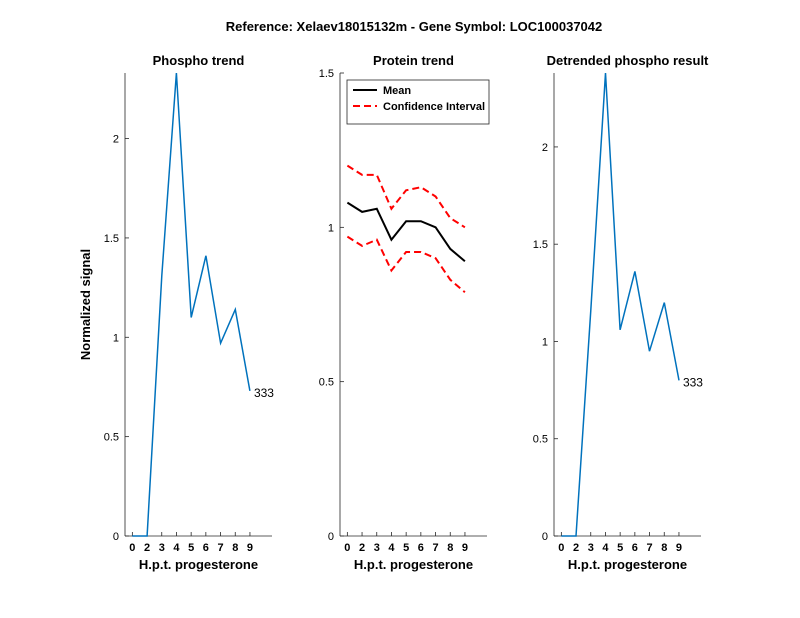 This screenshot has height=618, width=800. Describe the element at coordinates (413, 60) in the screenshot. I see `panel-title: Protein trend` at that location.